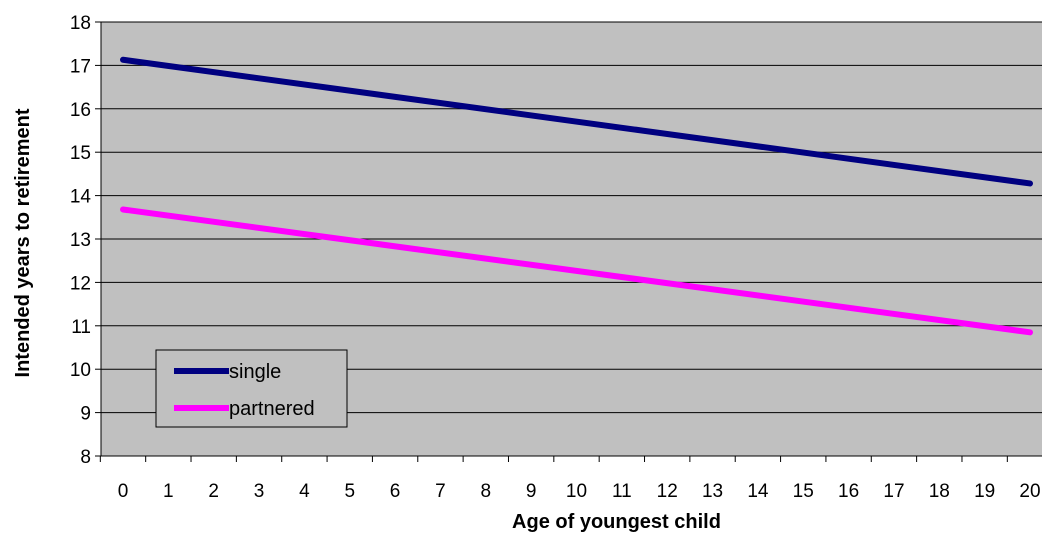 The width and height of the screenshot is (1042, 536). I want to click on x-tick-label: 9, so click(531, 491).